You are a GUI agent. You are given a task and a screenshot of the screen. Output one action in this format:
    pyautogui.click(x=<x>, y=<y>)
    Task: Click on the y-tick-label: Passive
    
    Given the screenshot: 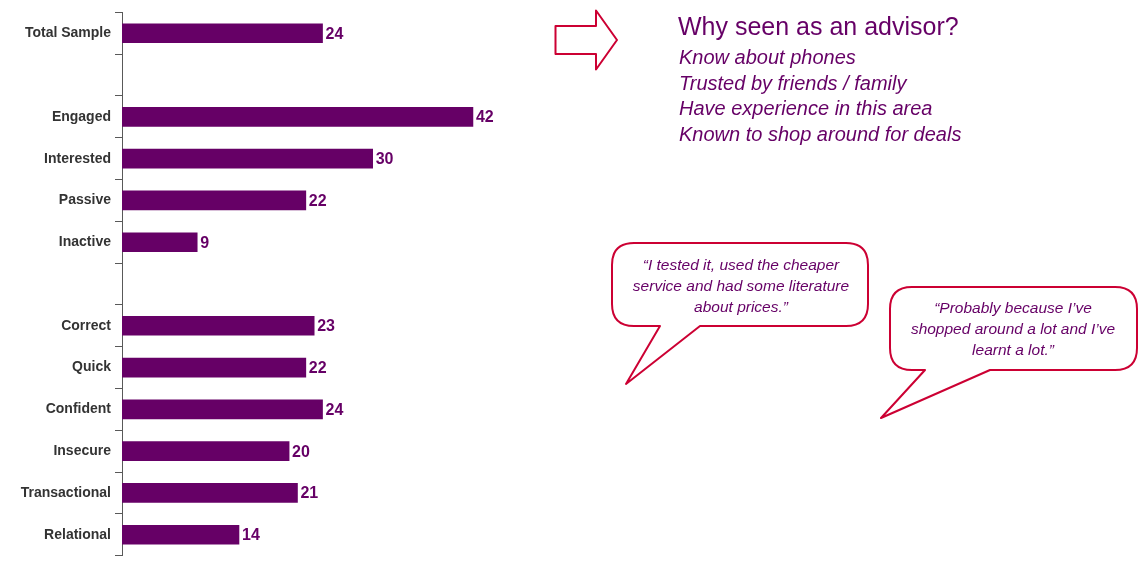 What is the action you would take?
    pyautogui.click(x=85, y=199)
    